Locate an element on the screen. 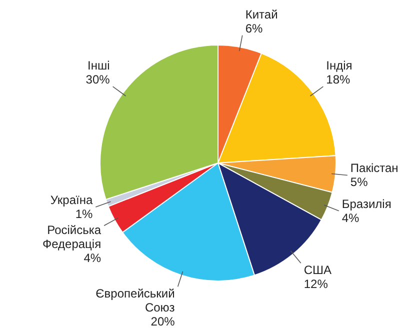 This screenshot has width=419, height=336. slice-label: Індія is located at coordinates (339, 65).